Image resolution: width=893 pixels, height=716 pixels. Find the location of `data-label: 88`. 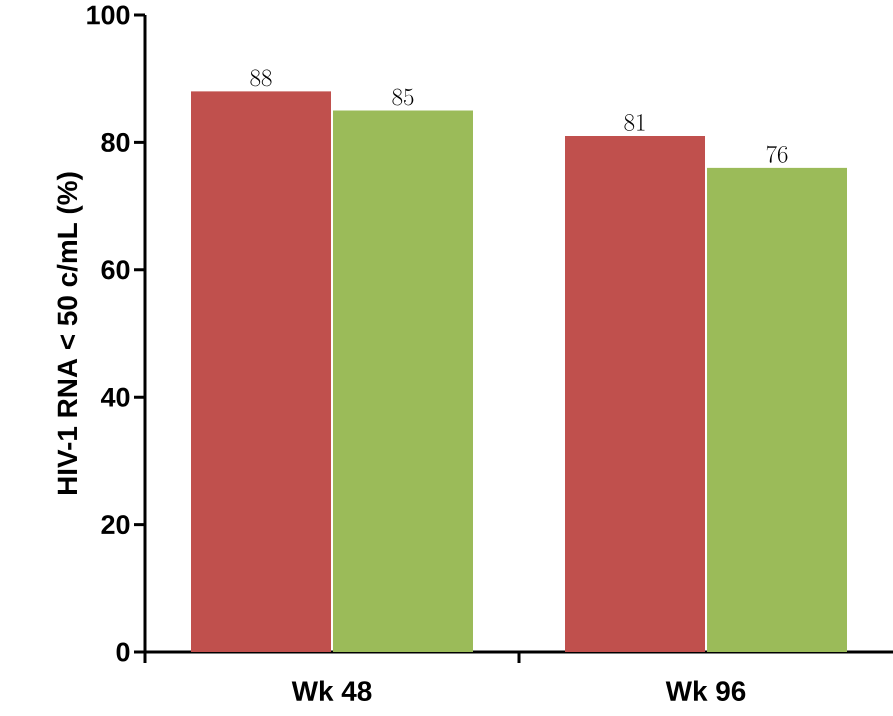

data-label: 88 is located at coordinates (261, 78).